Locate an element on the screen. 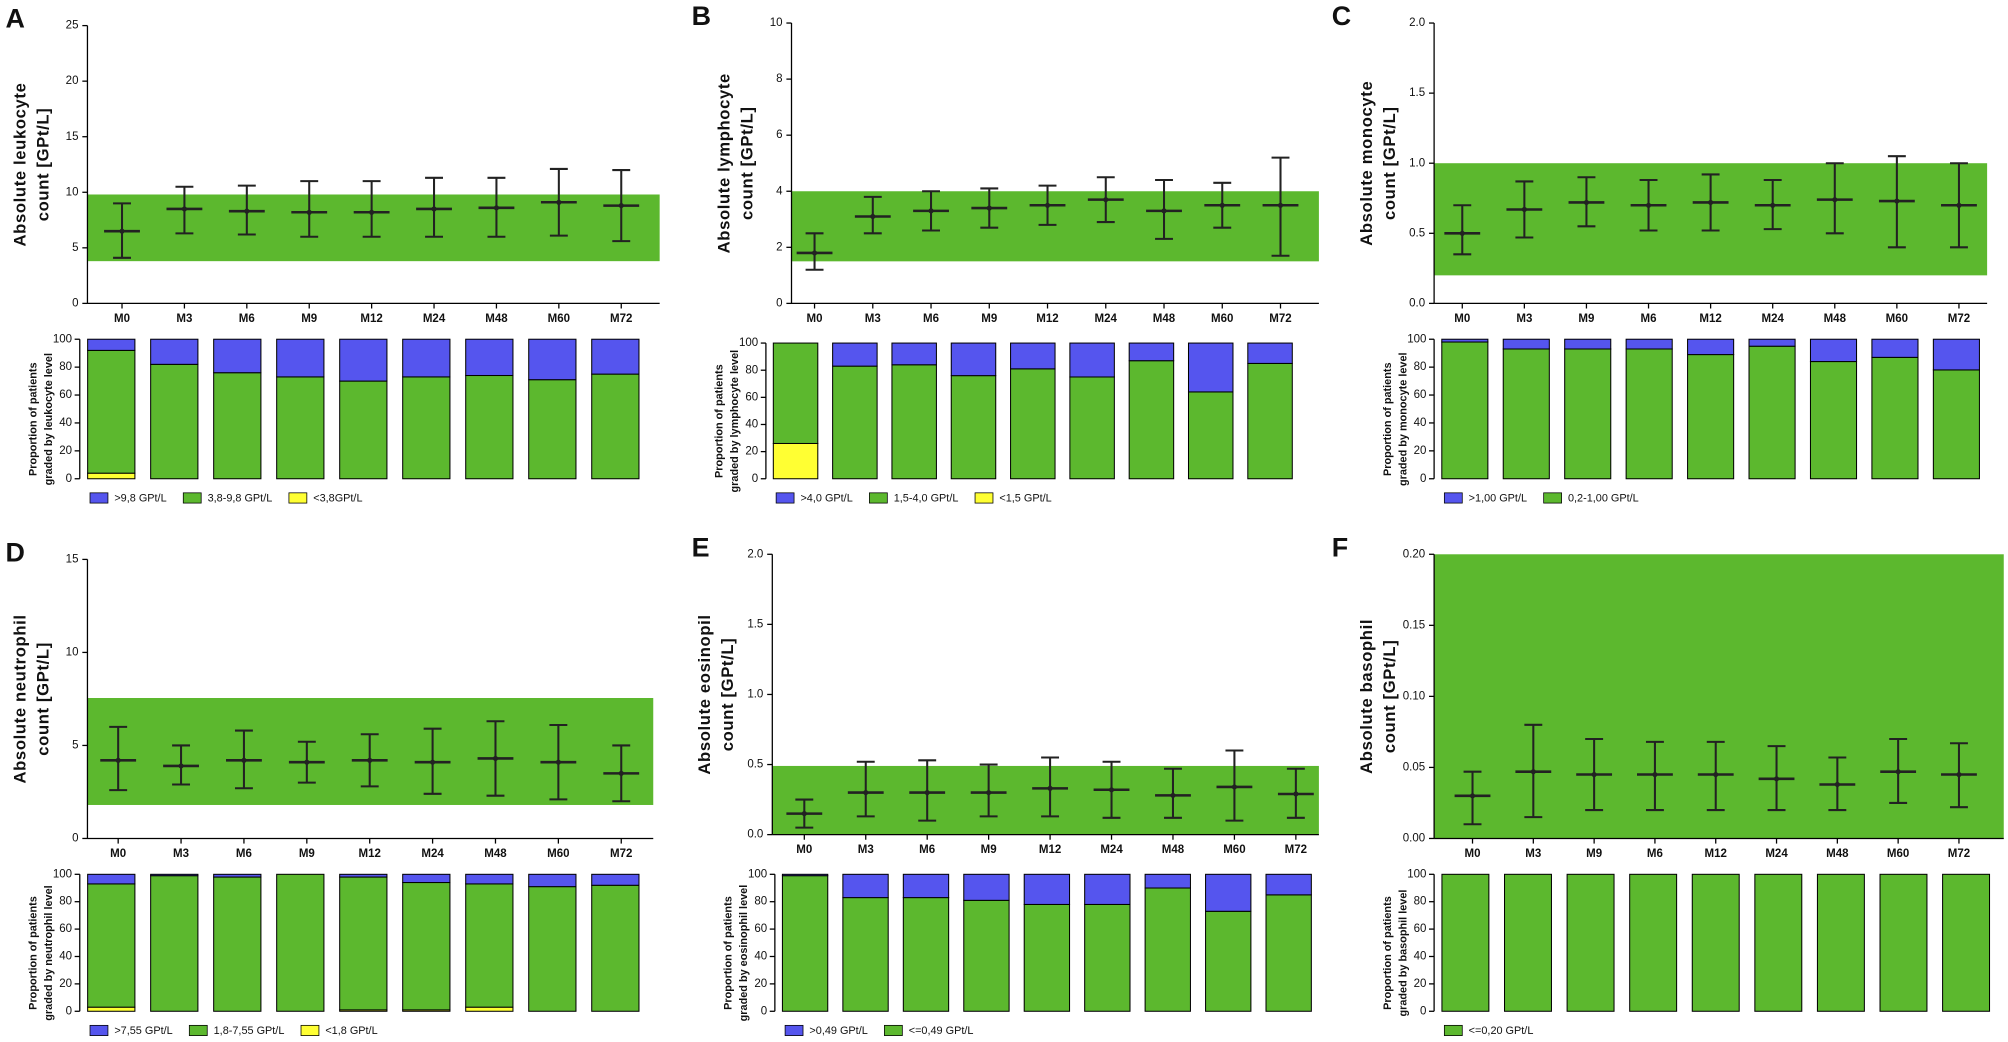  panel-letter: B is located at coordinates (701, 16).